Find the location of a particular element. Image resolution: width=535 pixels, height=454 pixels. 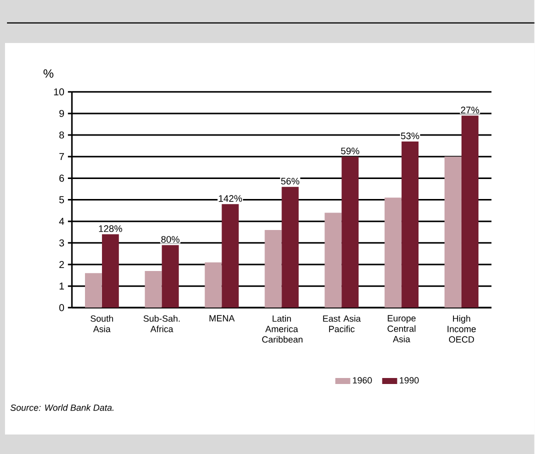

x-tick-label: Latin America Caribbean is located at coordinates (282, 328).